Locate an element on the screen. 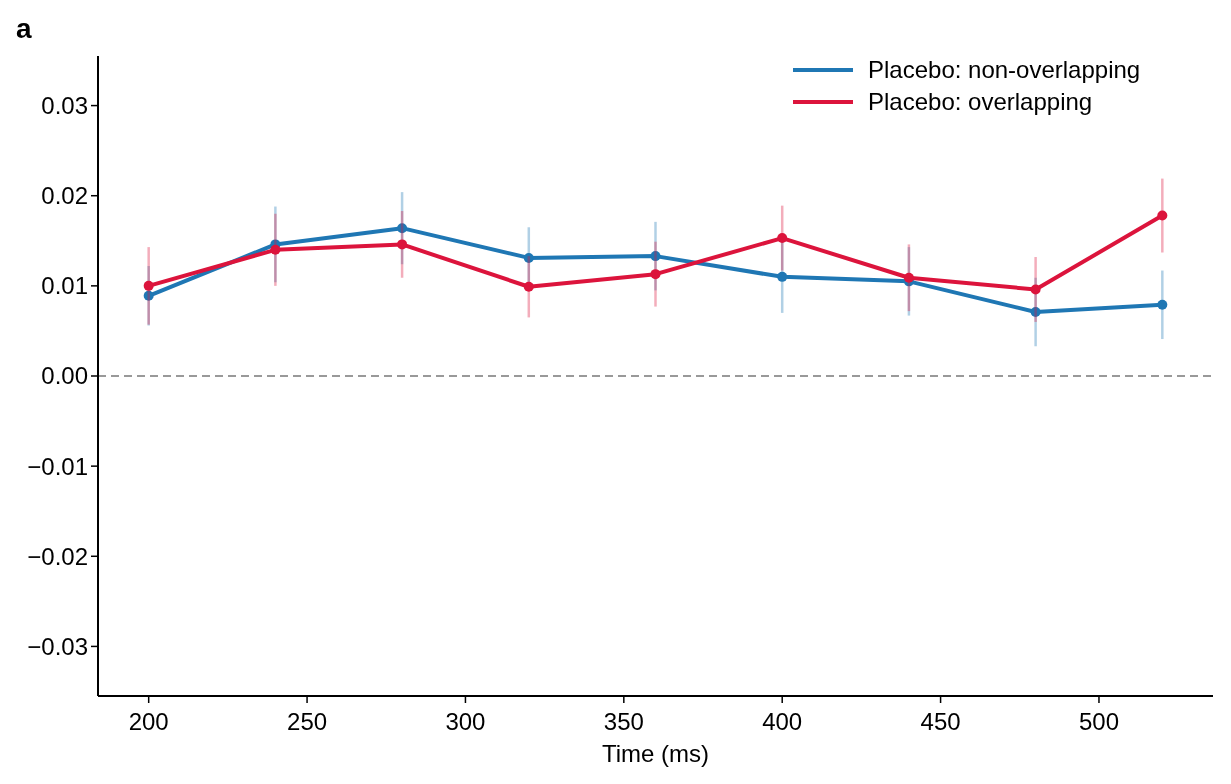 The height and width of the screenshot is (784, 1231). x-tick-label: 500 is located at coordinates (1098, 721).